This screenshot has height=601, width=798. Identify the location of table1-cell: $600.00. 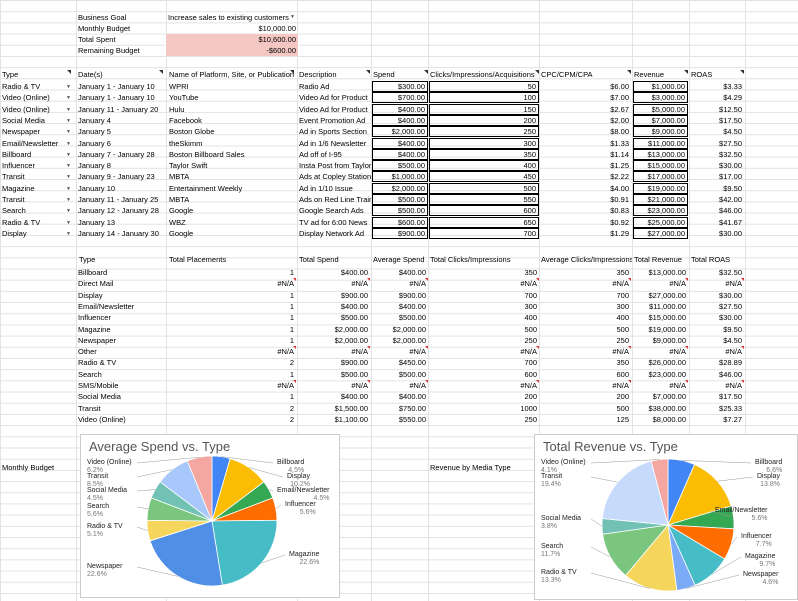
(400, 222).